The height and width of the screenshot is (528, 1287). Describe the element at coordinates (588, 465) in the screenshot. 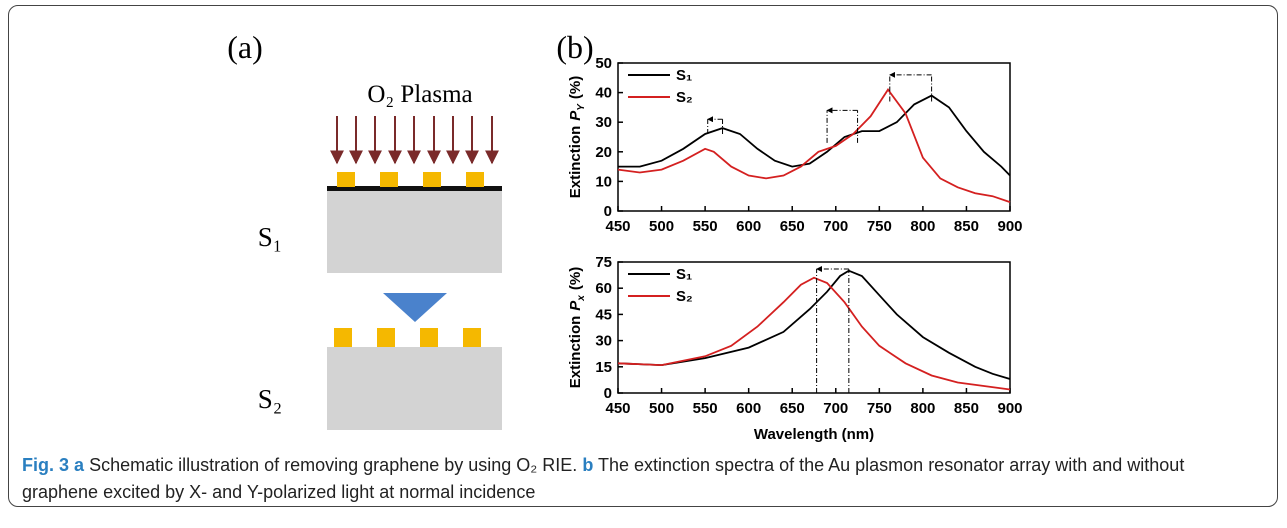

I see `caption-part: b` at that location.